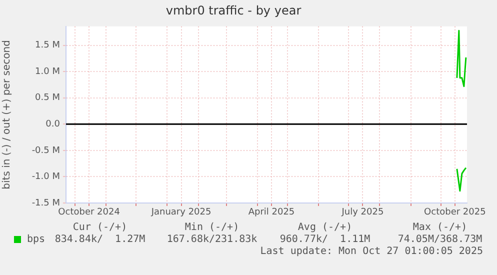 This screenshot has height=275, width=497. Describe the element at coordinates (371, 251) in the screenshot. I see `text: Last update: Mon Oct 27 01:00:05 2025` at that location.